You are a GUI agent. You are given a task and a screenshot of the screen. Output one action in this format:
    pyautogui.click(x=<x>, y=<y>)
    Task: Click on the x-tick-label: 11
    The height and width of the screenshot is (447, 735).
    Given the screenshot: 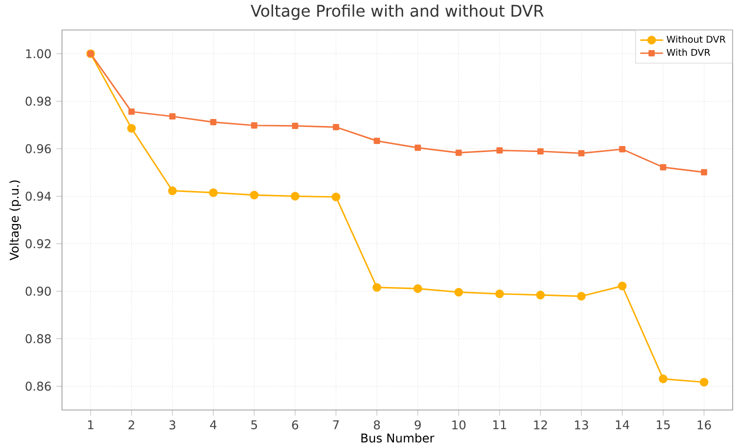 What is the action you would take?
    pyautogui.click(x=499, y=425)
    